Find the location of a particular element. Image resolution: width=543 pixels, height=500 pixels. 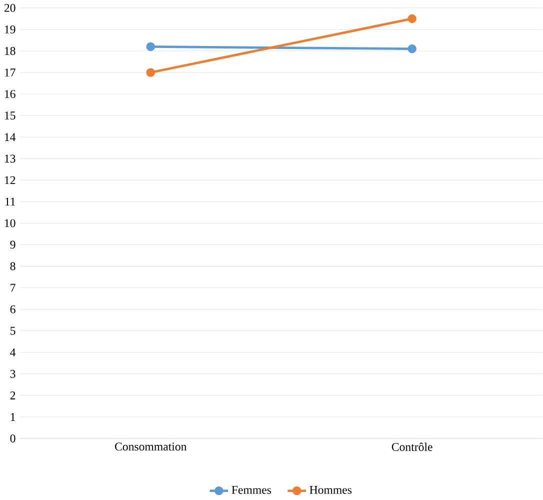

y-tick-label: 4 is located at coordinates (13, 352).